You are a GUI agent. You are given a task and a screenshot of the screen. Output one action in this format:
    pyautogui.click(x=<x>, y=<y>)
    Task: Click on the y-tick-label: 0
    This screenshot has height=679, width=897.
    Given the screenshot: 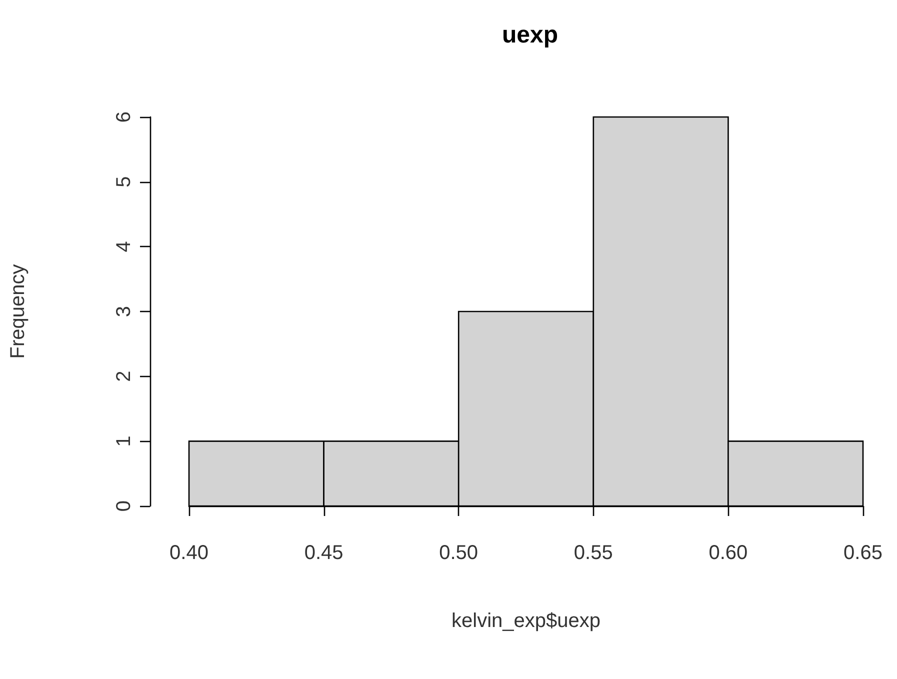 What is the action you would take?
    pyautogui.click(x=124, y=506)
    